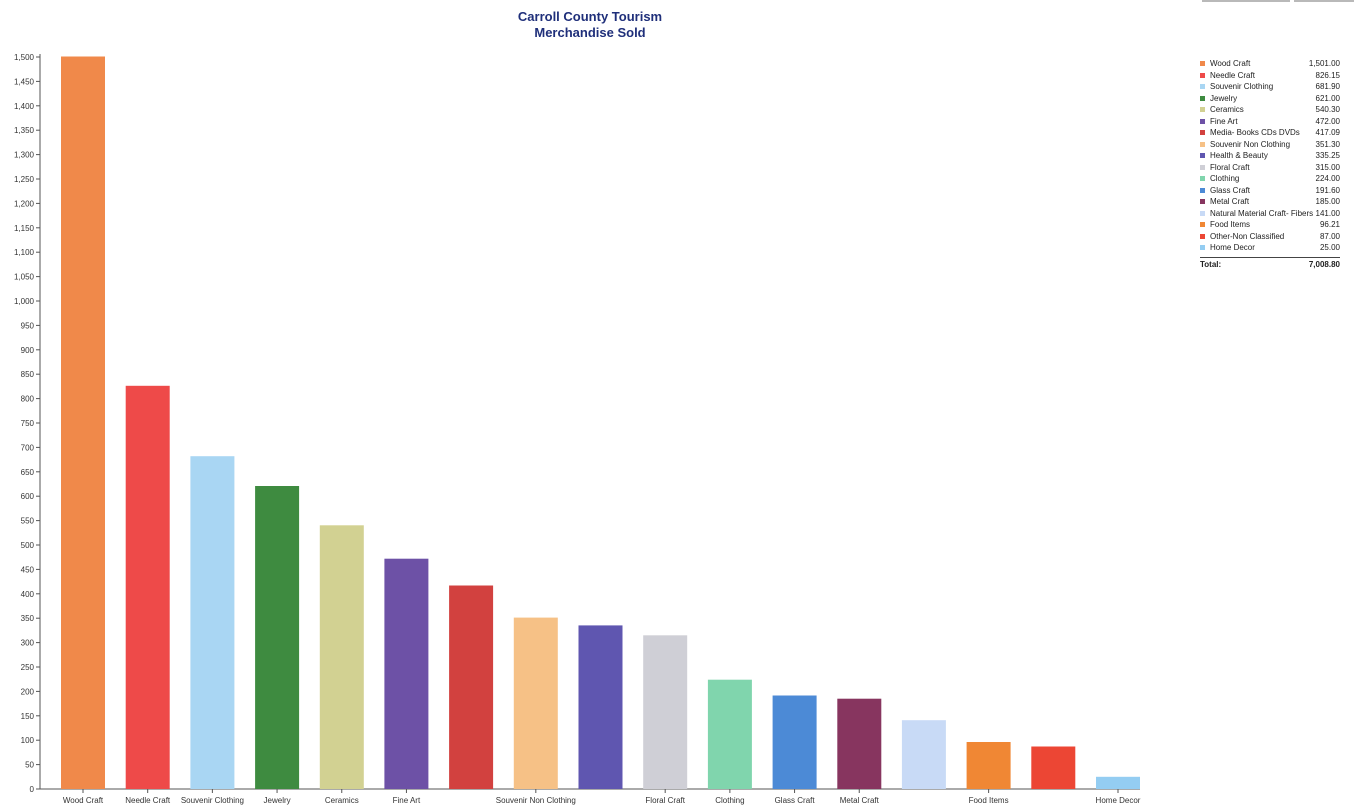 The height and width of the screenshot is (811, 1366). I want to click on chart-title: Carroll County Tourism, so click(590, 16).